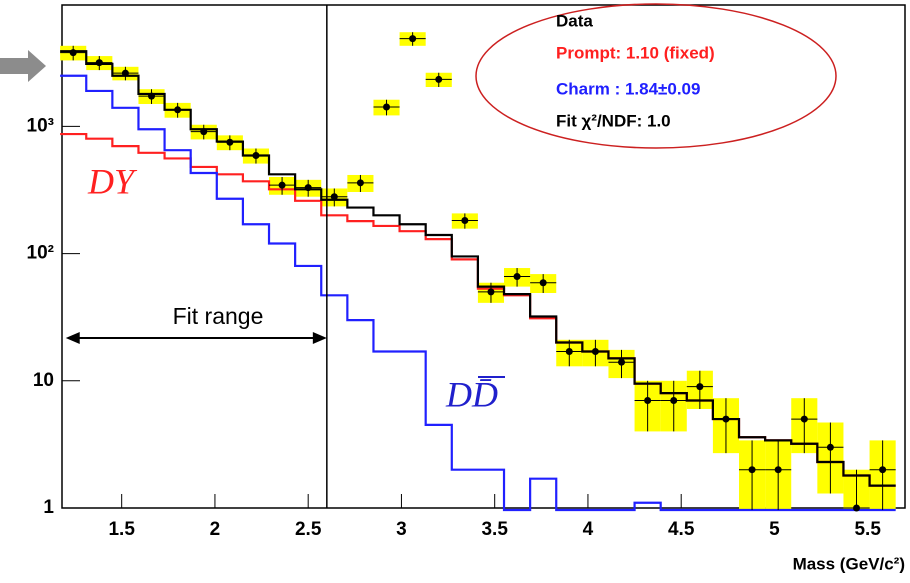  I want to click on x-tick-label: 5.5, so click(867, 529).